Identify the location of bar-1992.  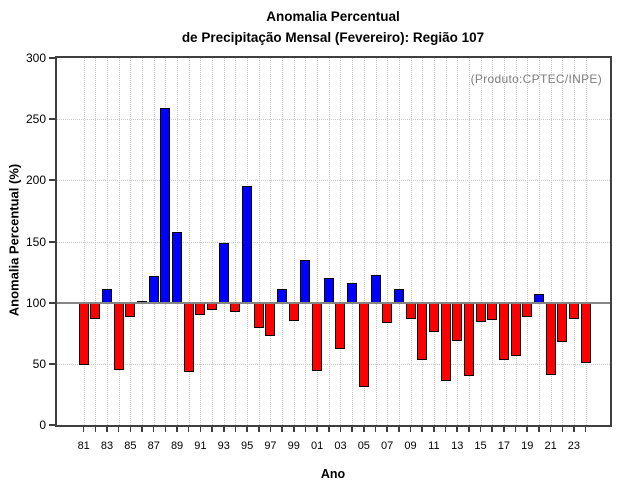
(212, 306).